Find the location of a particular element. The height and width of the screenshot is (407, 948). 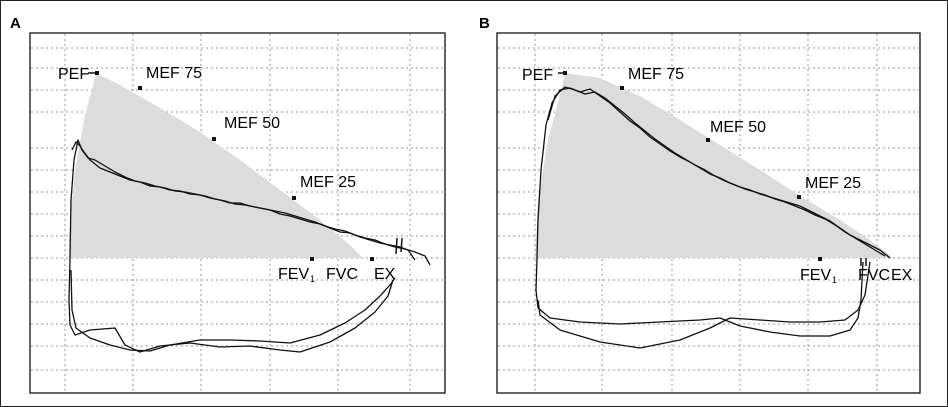

panel-b-label-mef75: MEF 75 is located at coordinates (656, 74).